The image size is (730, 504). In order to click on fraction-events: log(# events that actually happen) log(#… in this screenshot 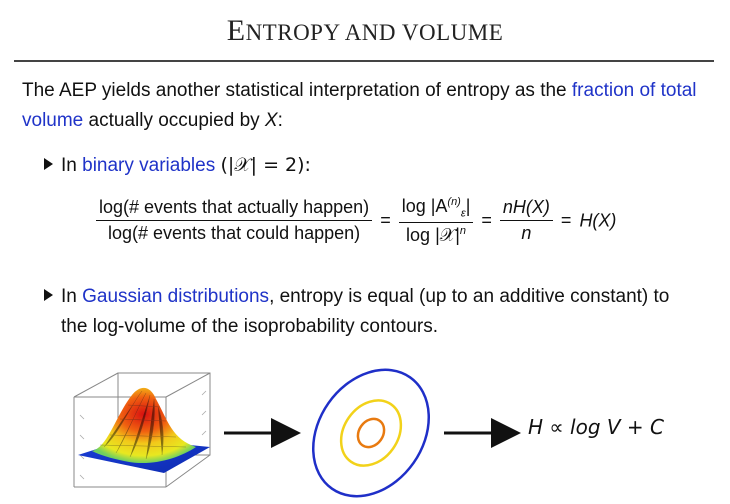, I will do `click(234, 220)`.